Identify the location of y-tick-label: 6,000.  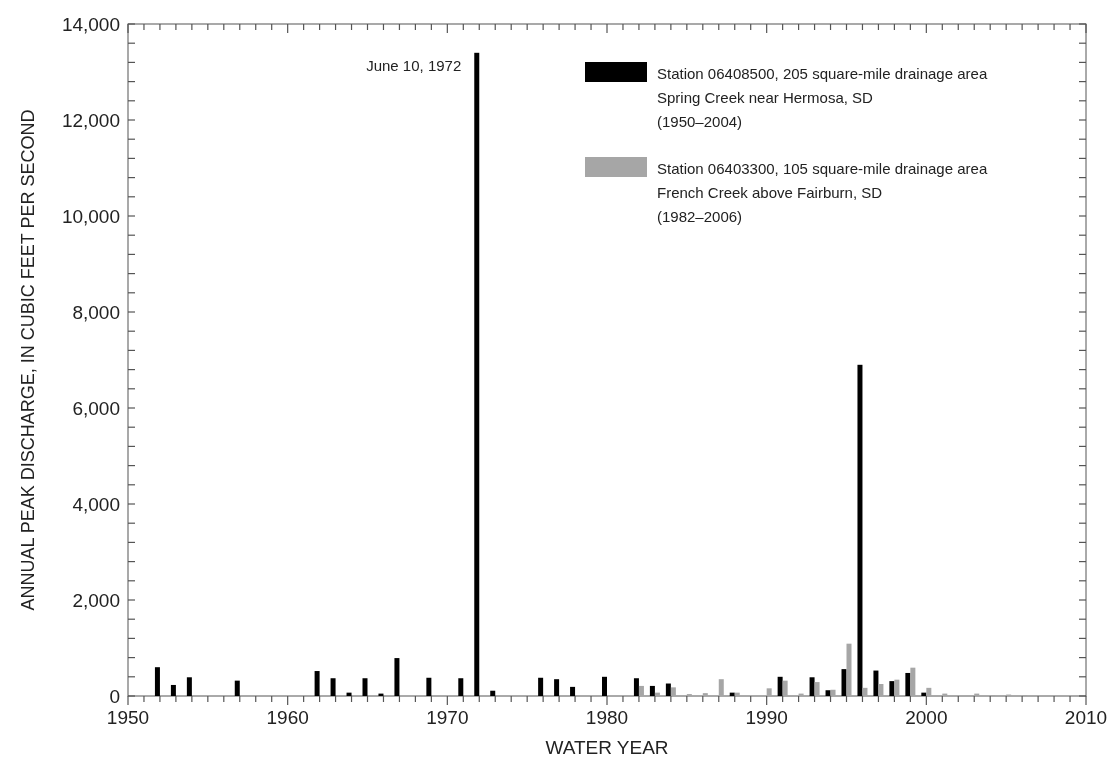
(96, 408).